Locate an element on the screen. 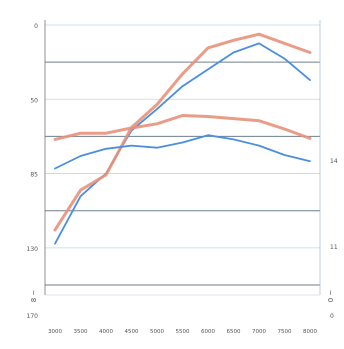 This screenshot has height=349, width=344. x-tick-label: 4500 is located at coordinates (132, 332).